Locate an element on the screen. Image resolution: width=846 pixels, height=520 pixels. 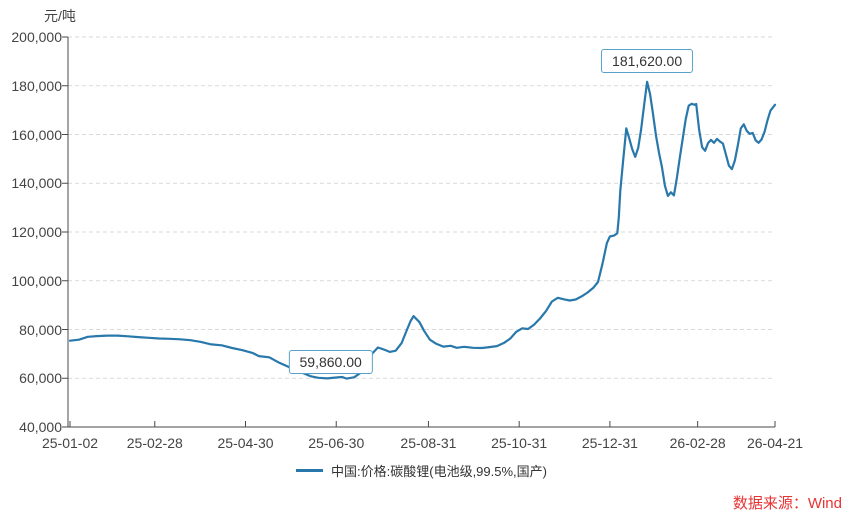
legend: 中国:价格:碳酸锂(电池级,99.5%,国产) is located at coordinates (421, 470).